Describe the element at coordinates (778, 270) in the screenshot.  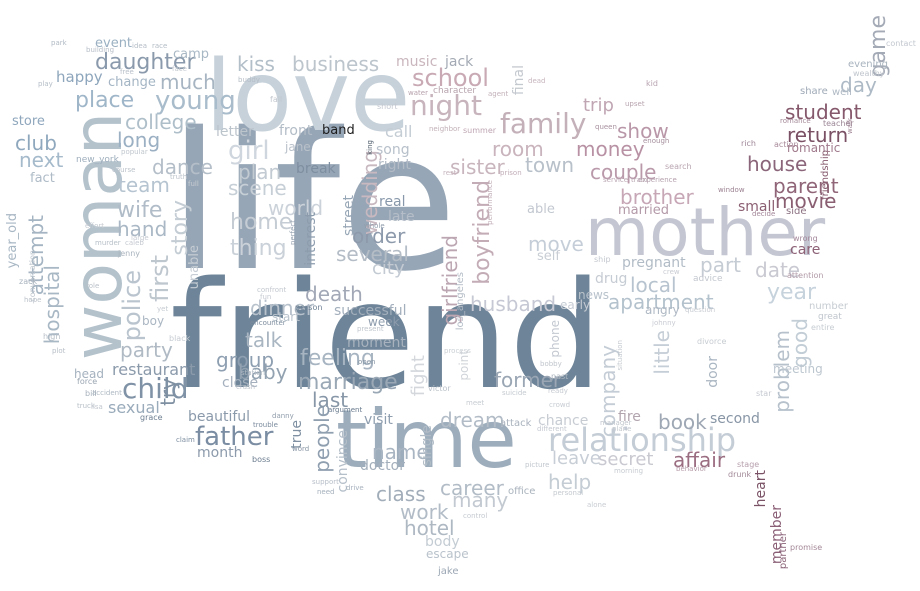
I see `word-date: date` at that location.